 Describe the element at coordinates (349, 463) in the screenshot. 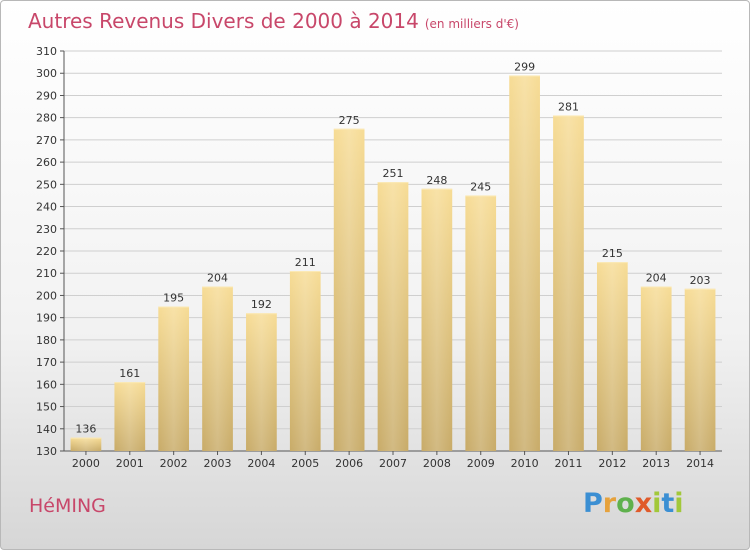

I see `x-tick-label: 2006` at that location.